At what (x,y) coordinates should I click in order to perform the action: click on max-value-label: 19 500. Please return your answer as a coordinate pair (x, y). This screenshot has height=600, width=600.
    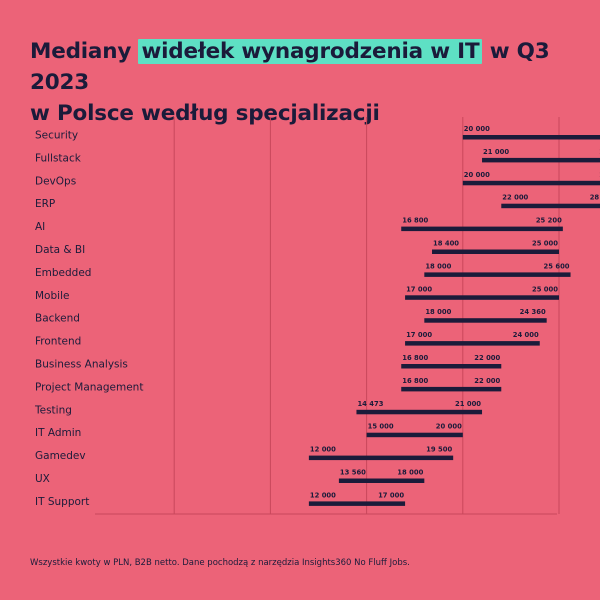
    Looking at the image, I should click on (439, 450).